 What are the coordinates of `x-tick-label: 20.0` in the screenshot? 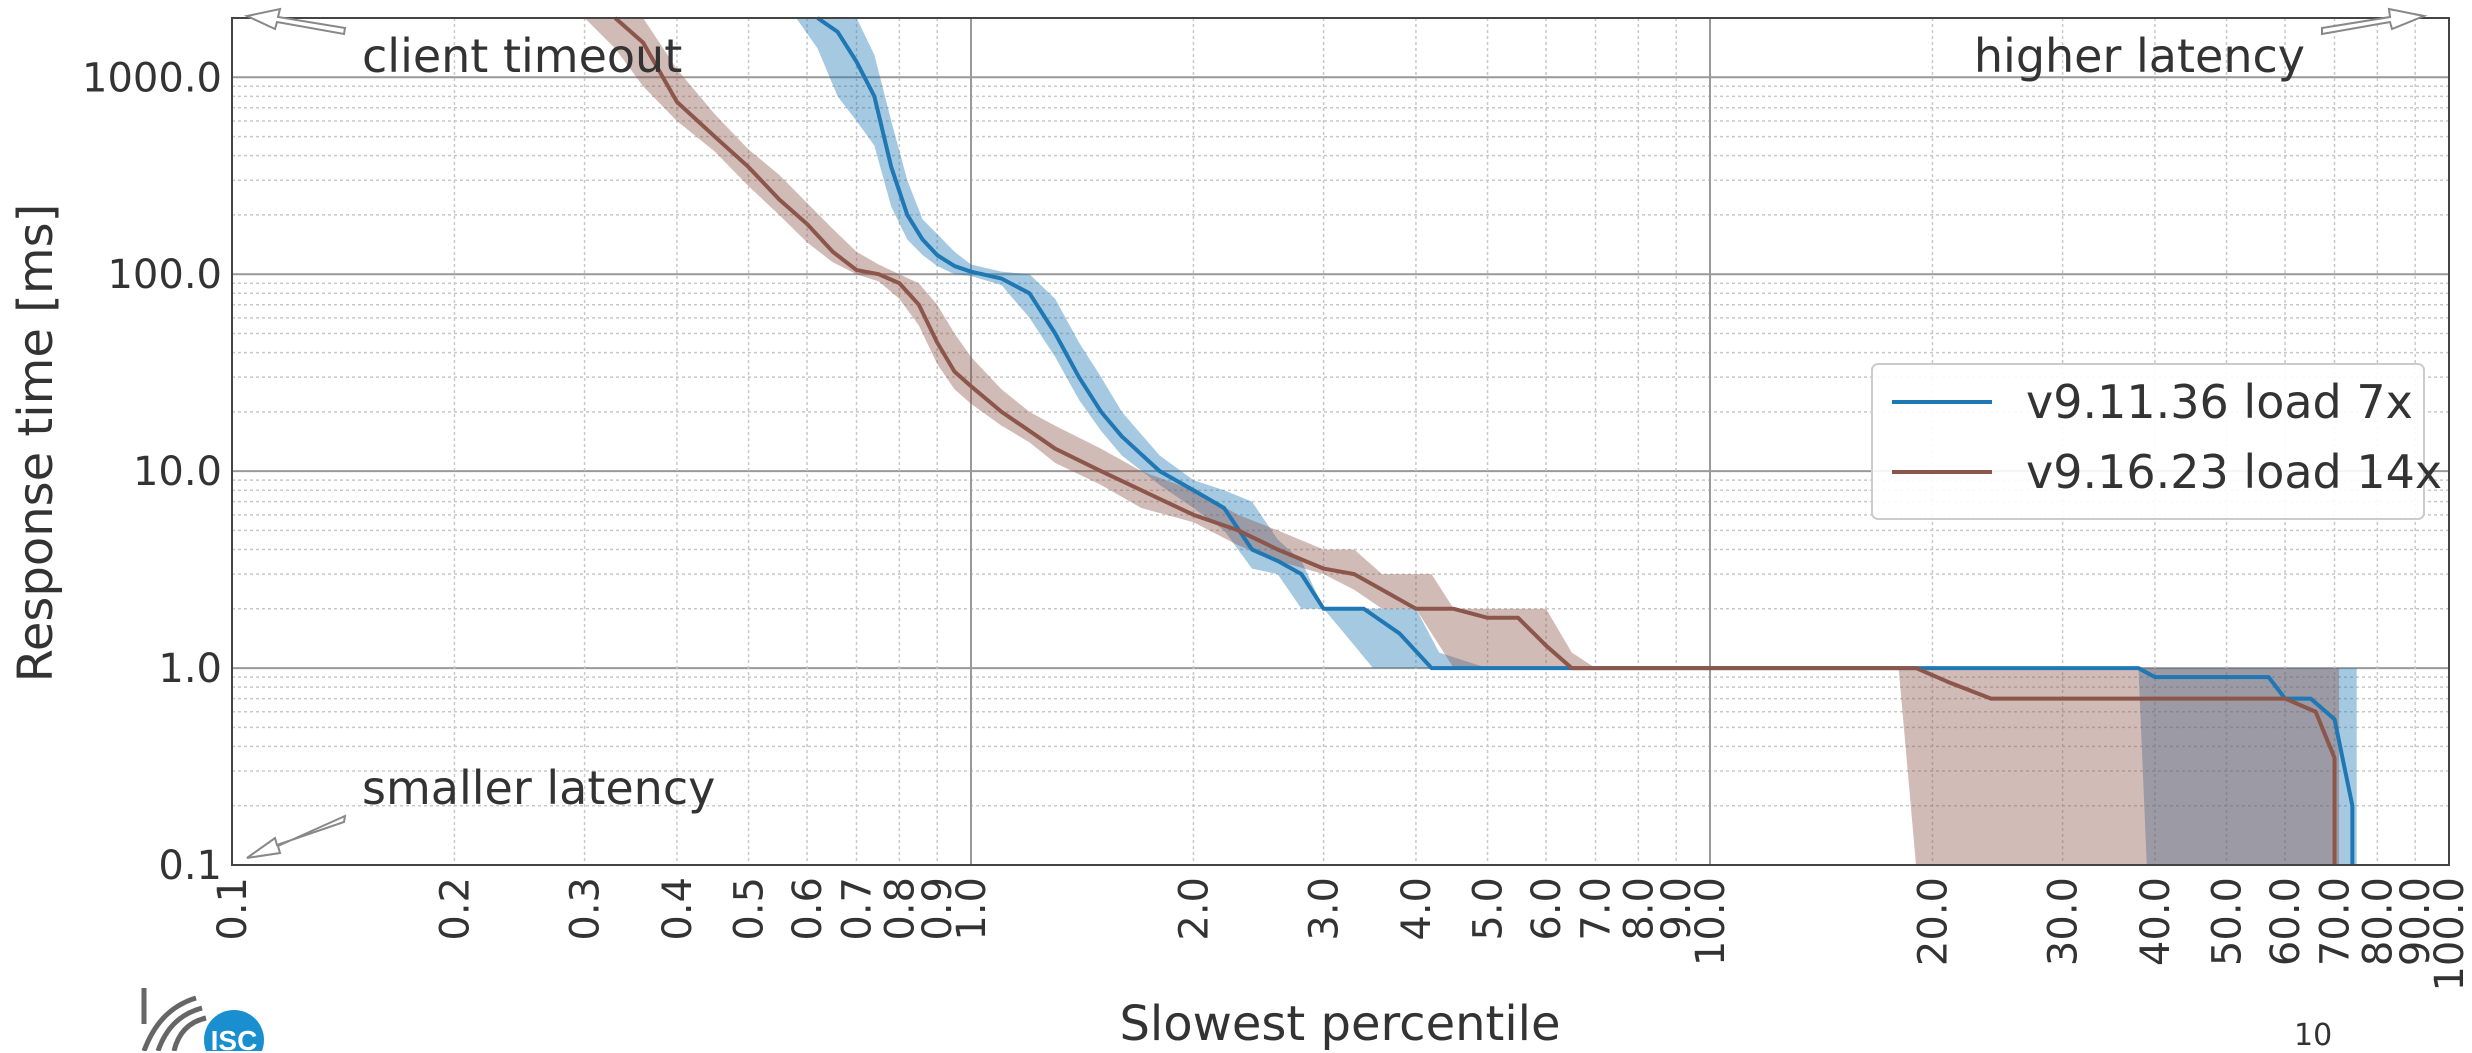 It's located at (1933, 921).